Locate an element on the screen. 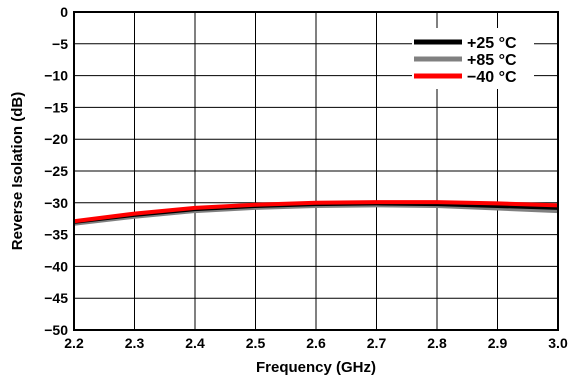 This screenshot has height=377, width=571. legend: +25 °C+85 °C−40 °C is located at coordinates (473, 58).